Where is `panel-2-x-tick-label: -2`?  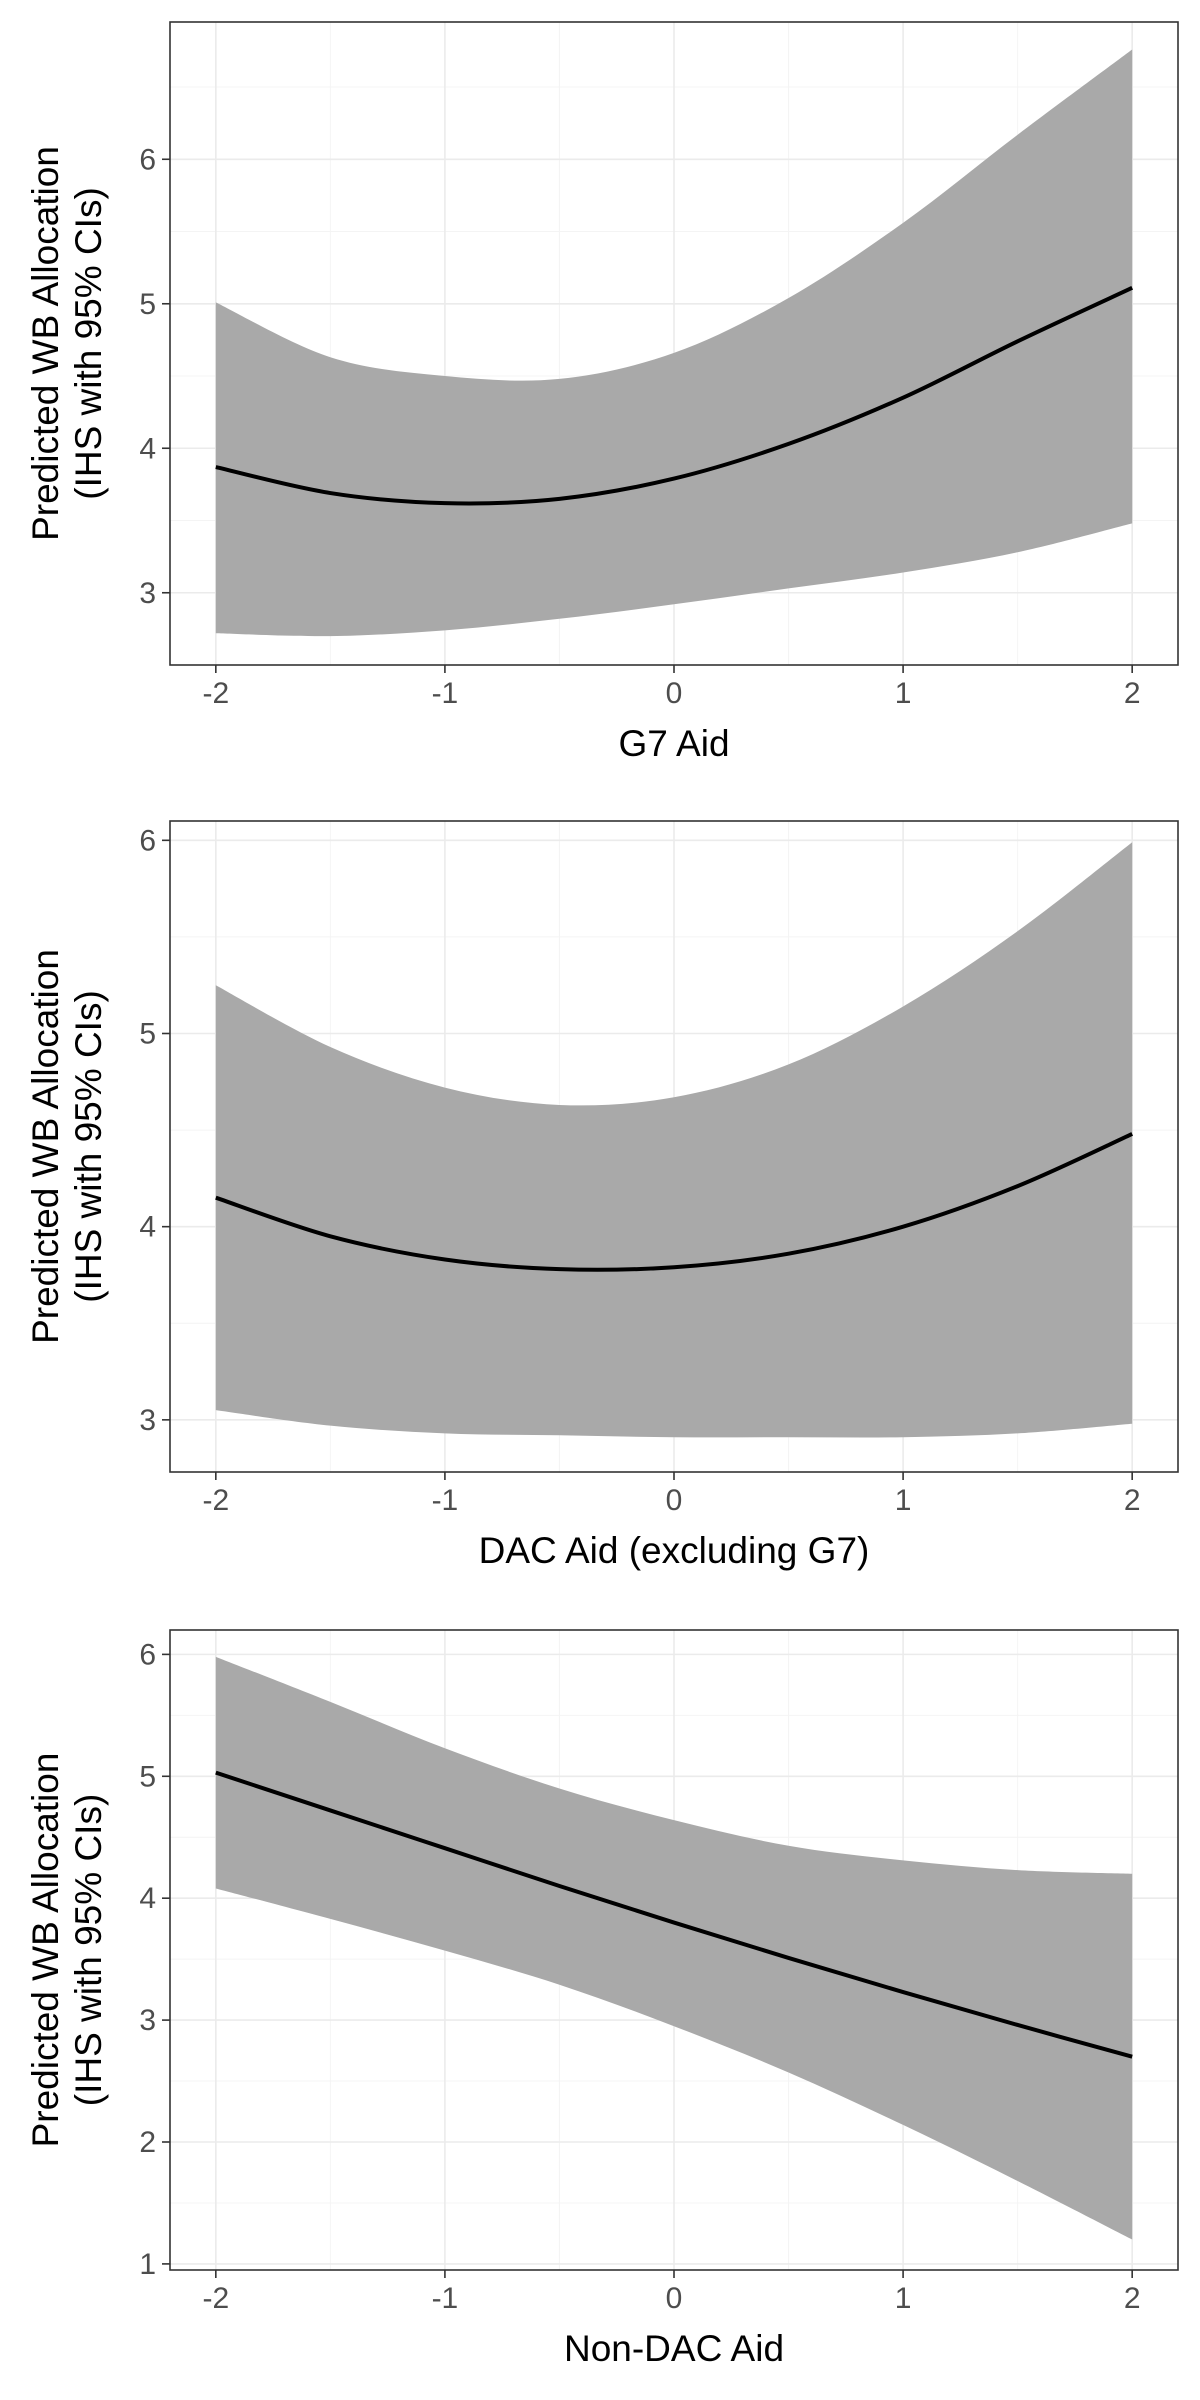
panel-2-x-tick-label: -2 is located at coordinates (215, 1500).